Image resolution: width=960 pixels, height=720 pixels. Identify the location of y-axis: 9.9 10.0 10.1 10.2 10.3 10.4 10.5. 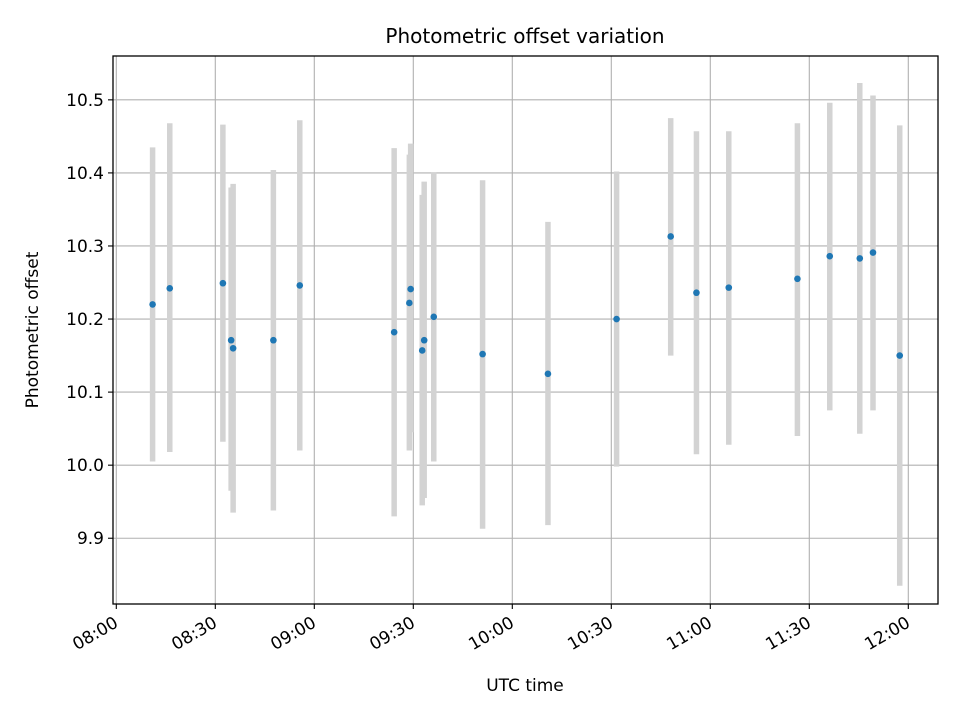
(89, 320).